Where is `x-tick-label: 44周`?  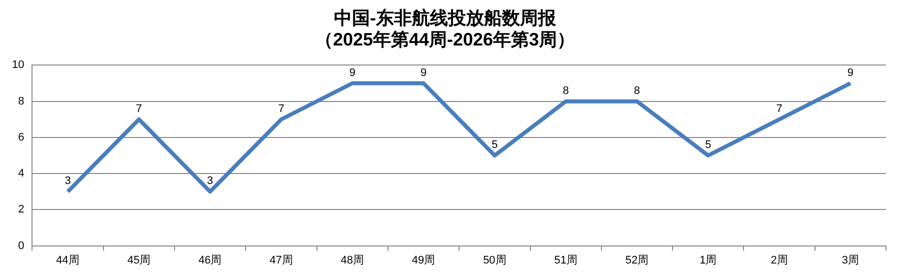 x-tick-label: 44周 is located at coordinates (68, 260).